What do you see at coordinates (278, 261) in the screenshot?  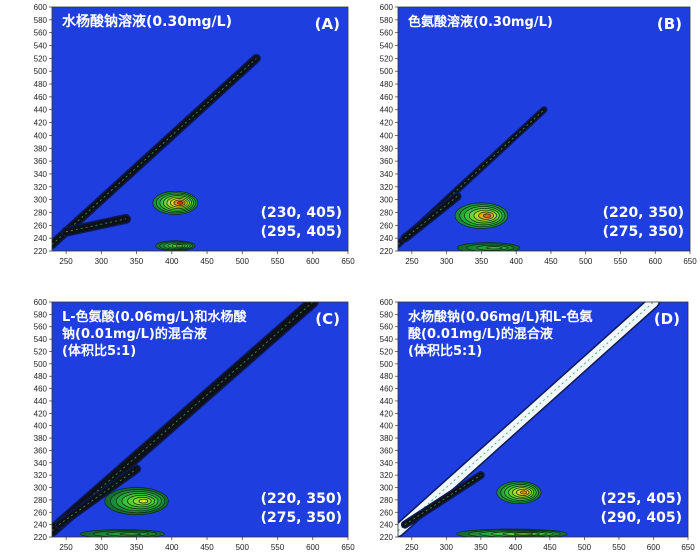 I see `x-tick-label: 550` at bounding box center [278, 261].